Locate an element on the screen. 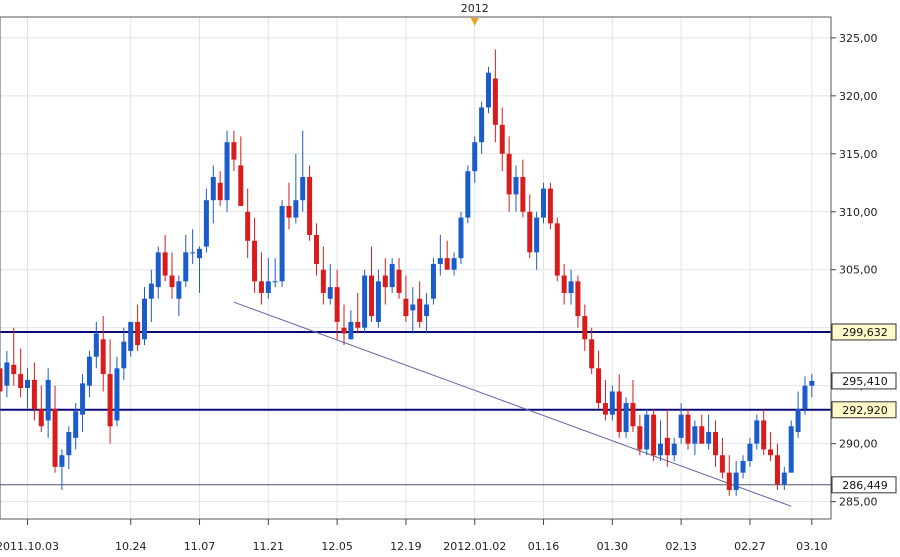  x-tick-label: 01.30 is located at coordinates (613, 546).